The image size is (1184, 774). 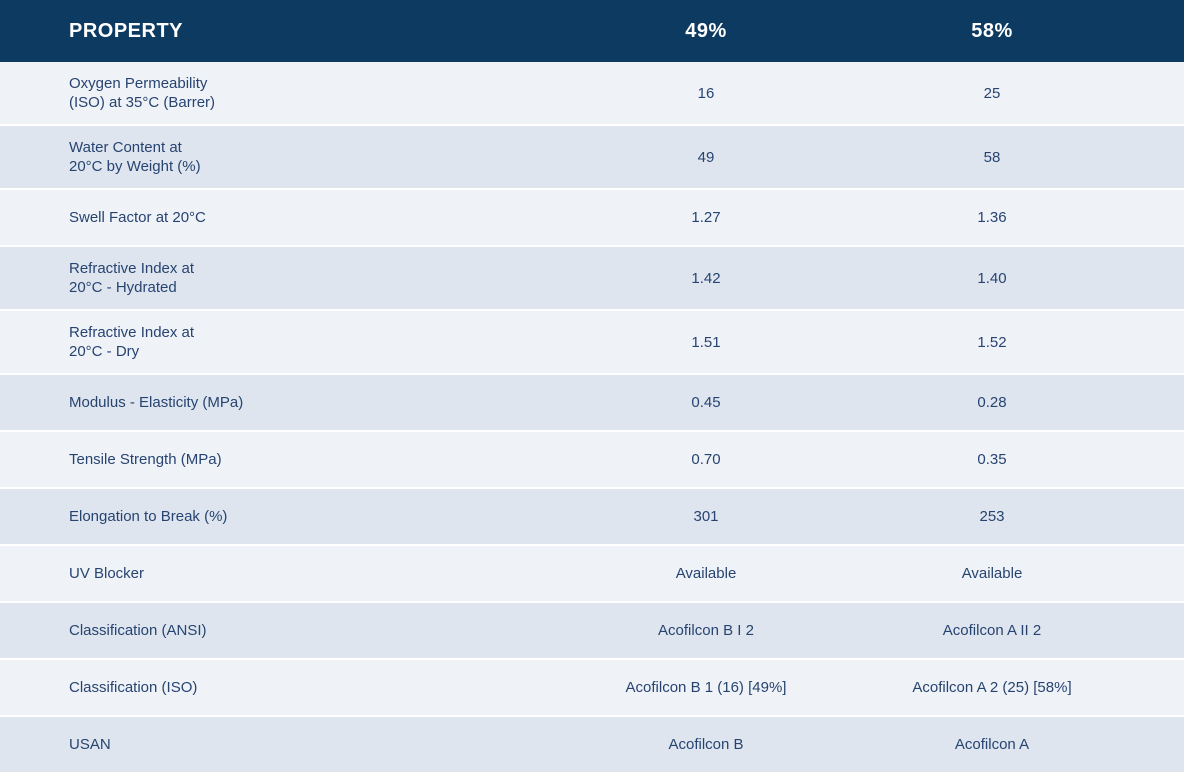 What do you see at coordinates (592, 744) in the screenshot?
I see `table-row: USAN Acofilcon B Acofilcon A` at bounding box center [592, 744].